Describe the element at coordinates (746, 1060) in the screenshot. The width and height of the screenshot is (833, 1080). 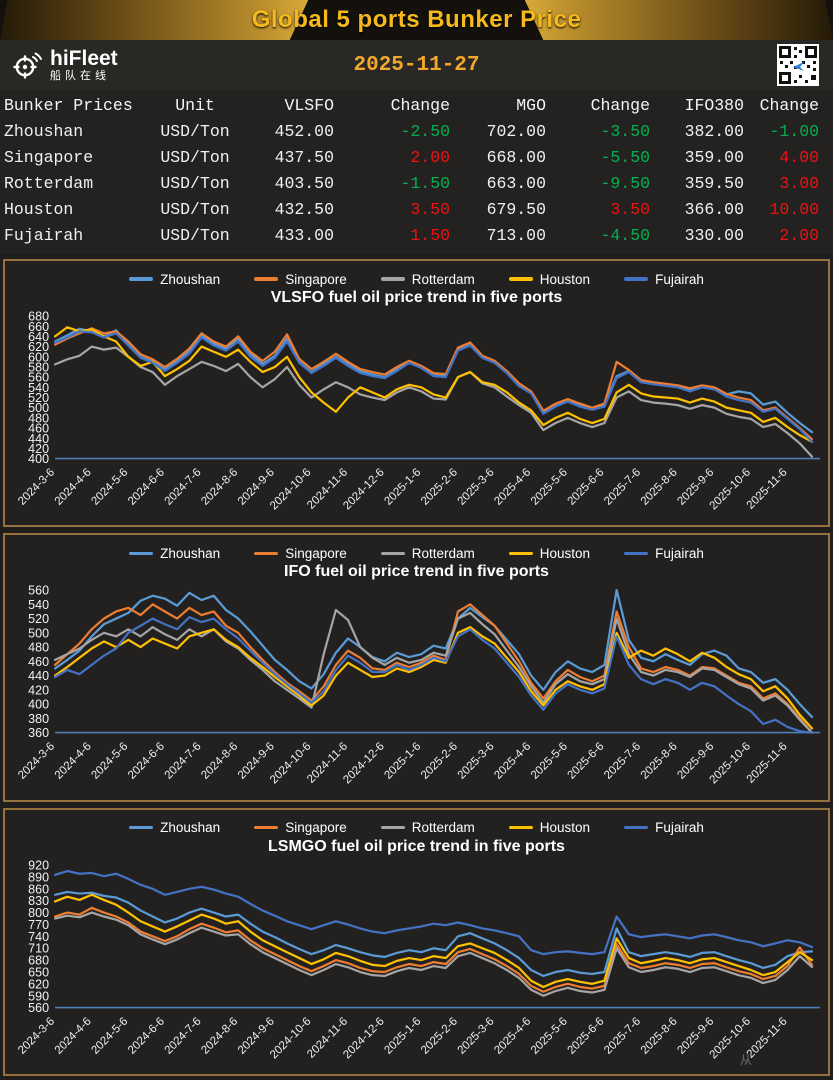
I see `watermark-mark: 从` at that location.